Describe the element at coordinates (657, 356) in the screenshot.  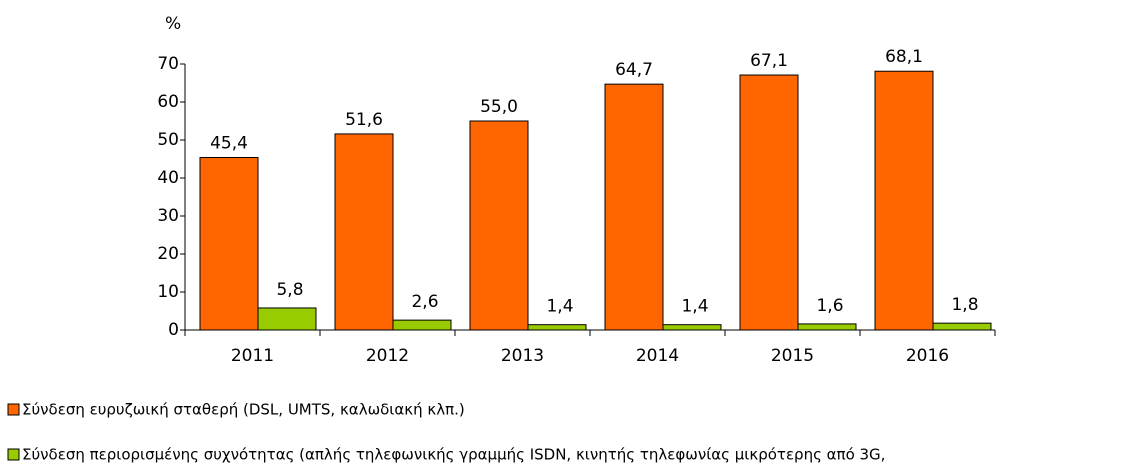
I see `x-tick-label: 2014` at that location.